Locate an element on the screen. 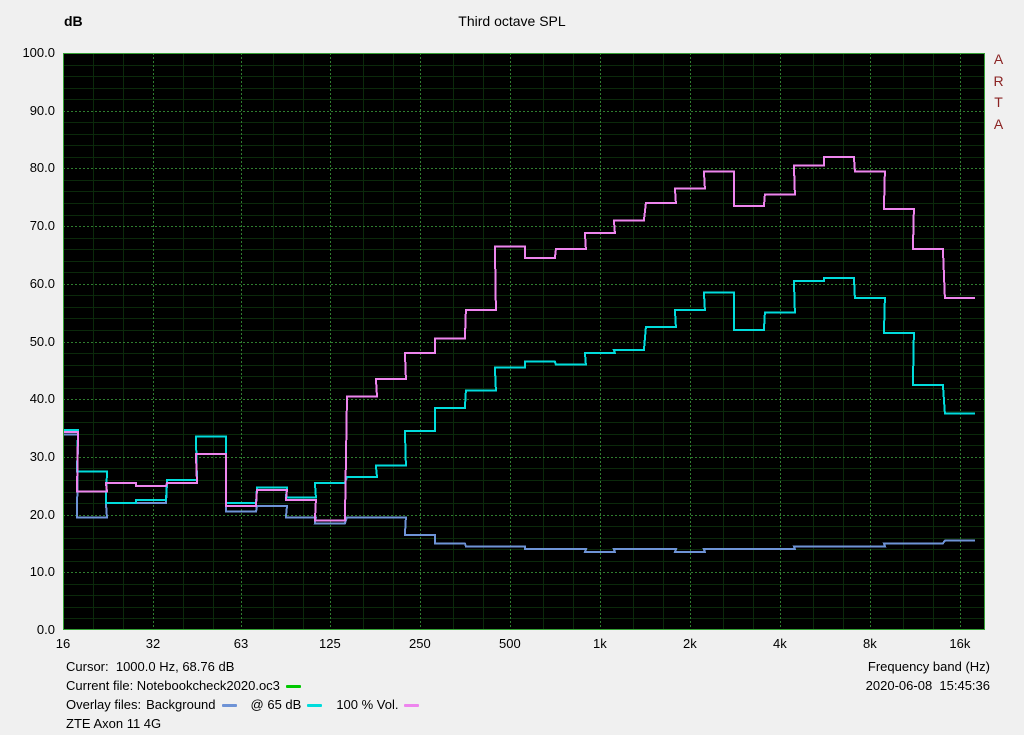 The image size is (1024, 735). overlay-files-label: Overlay files: is located at coordinates (104, 704).